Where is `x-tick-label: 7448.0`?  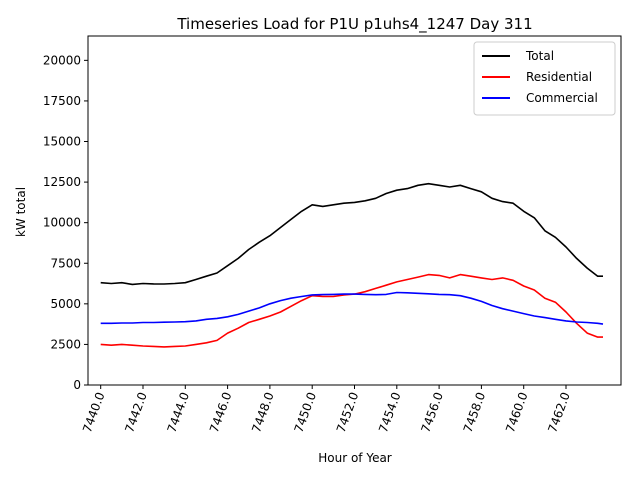
x-tick-label: 7448.0 is located at coordinates (263, 412).